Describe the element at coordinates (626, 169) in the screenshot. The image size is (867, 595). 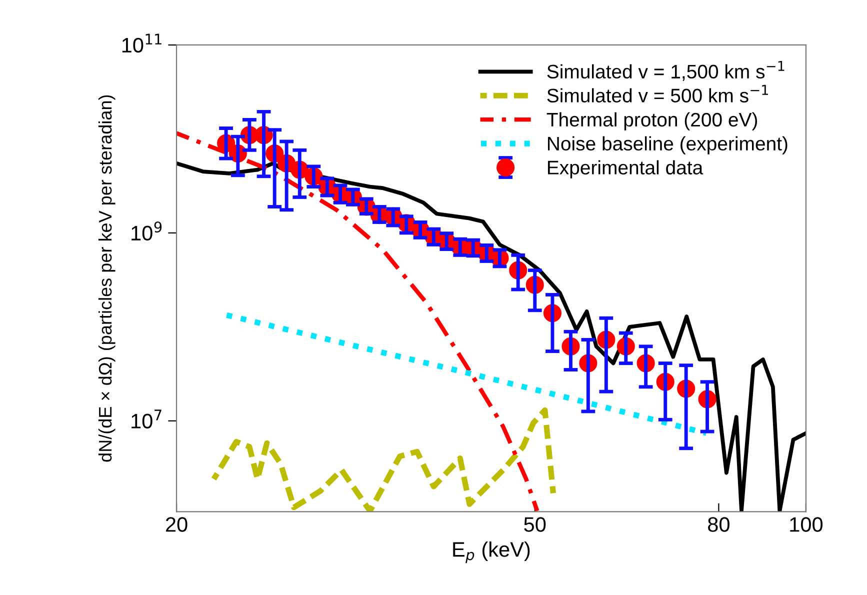
I see `legend-label: Experimental data` at that location.